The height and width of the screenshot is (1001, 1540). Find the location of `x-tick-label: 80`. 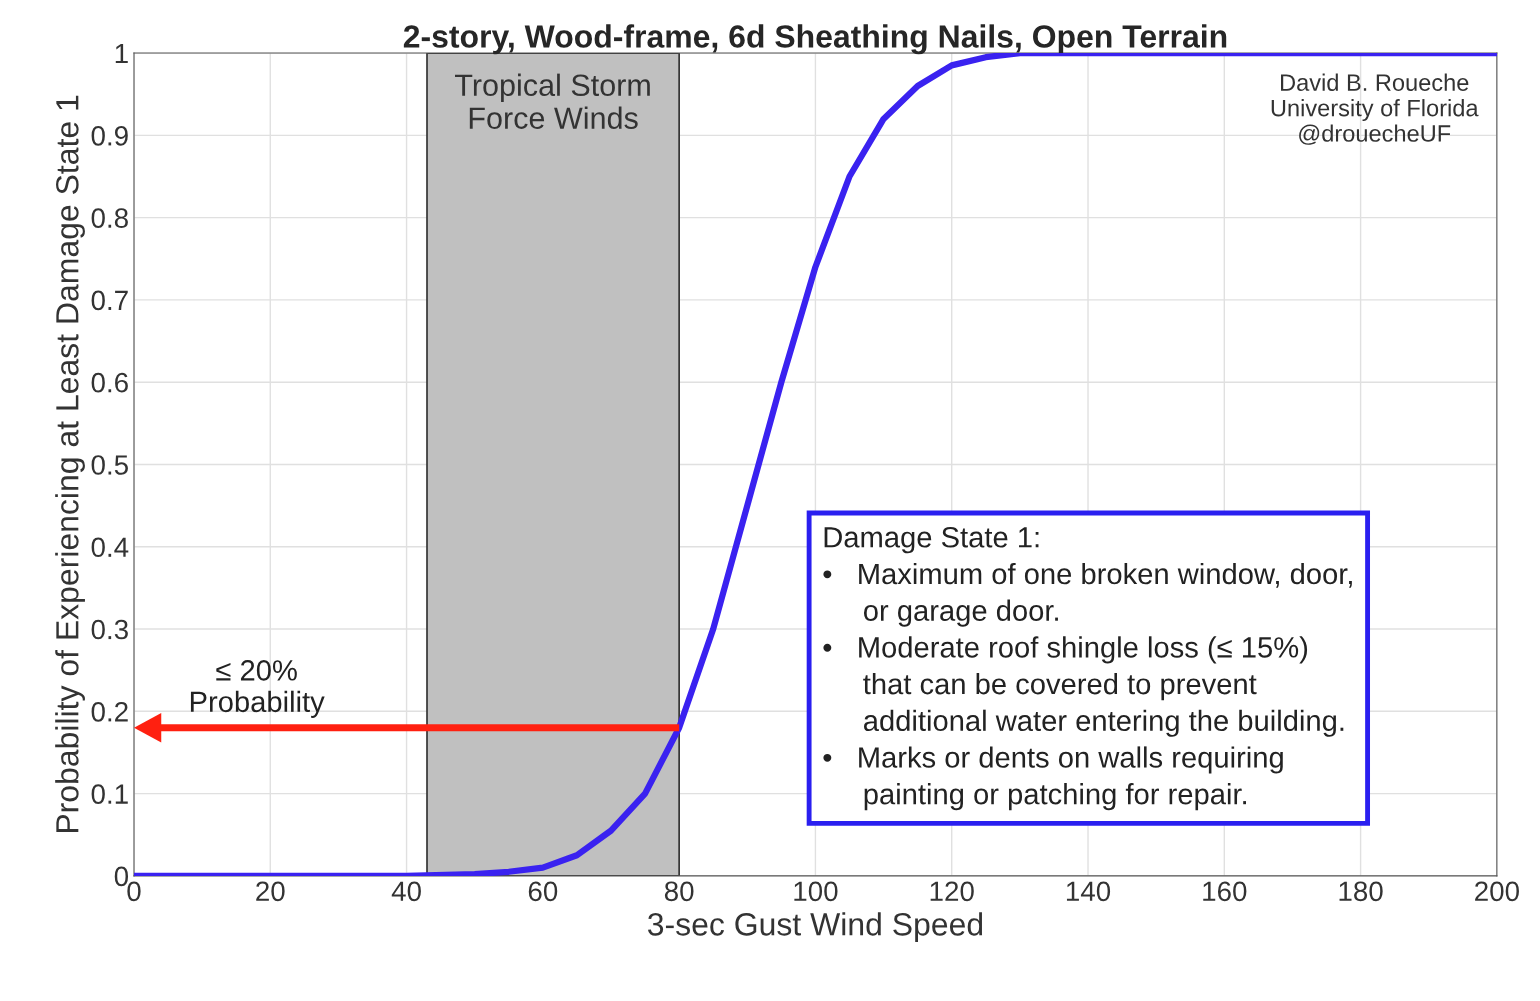

x-tick-label: 80 is located at coordinates (679, 891).